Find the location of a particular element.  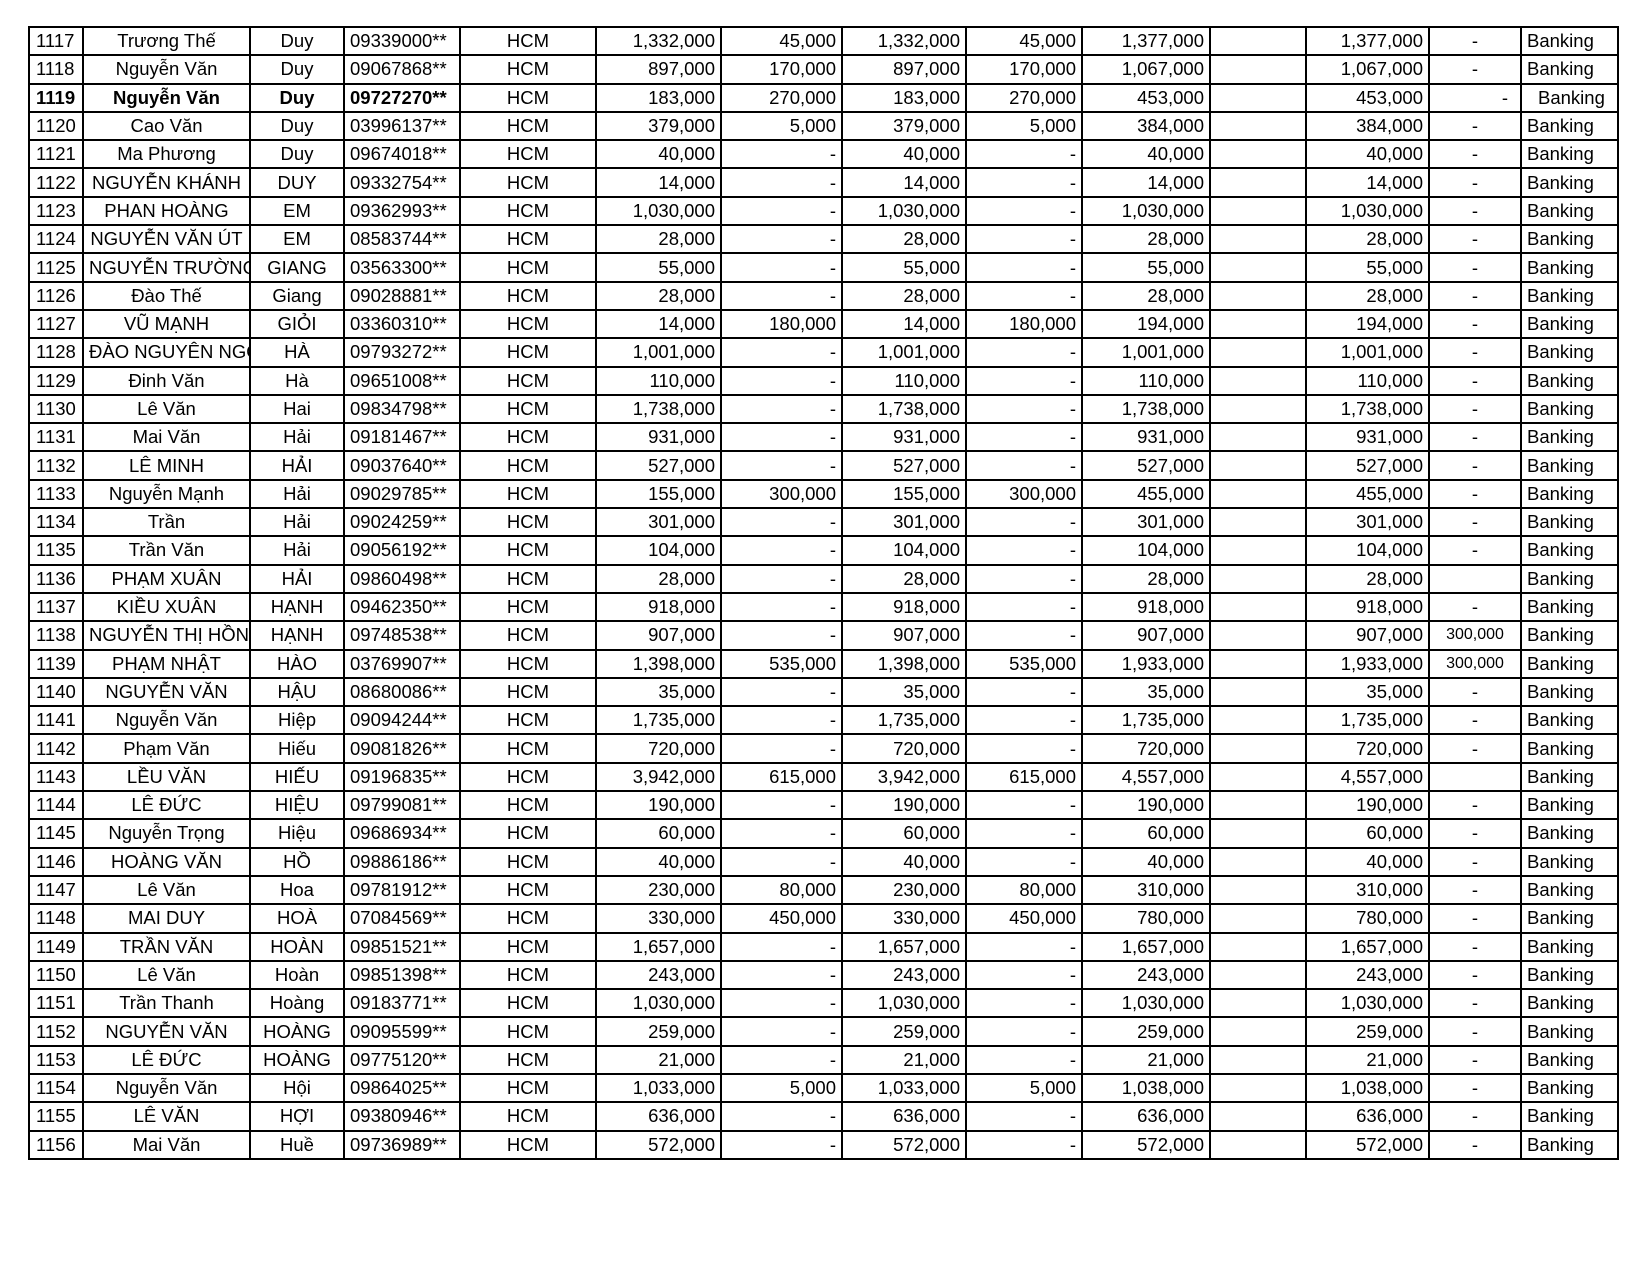

first-name-cell: HẢI is located at coordinates (297, 578).